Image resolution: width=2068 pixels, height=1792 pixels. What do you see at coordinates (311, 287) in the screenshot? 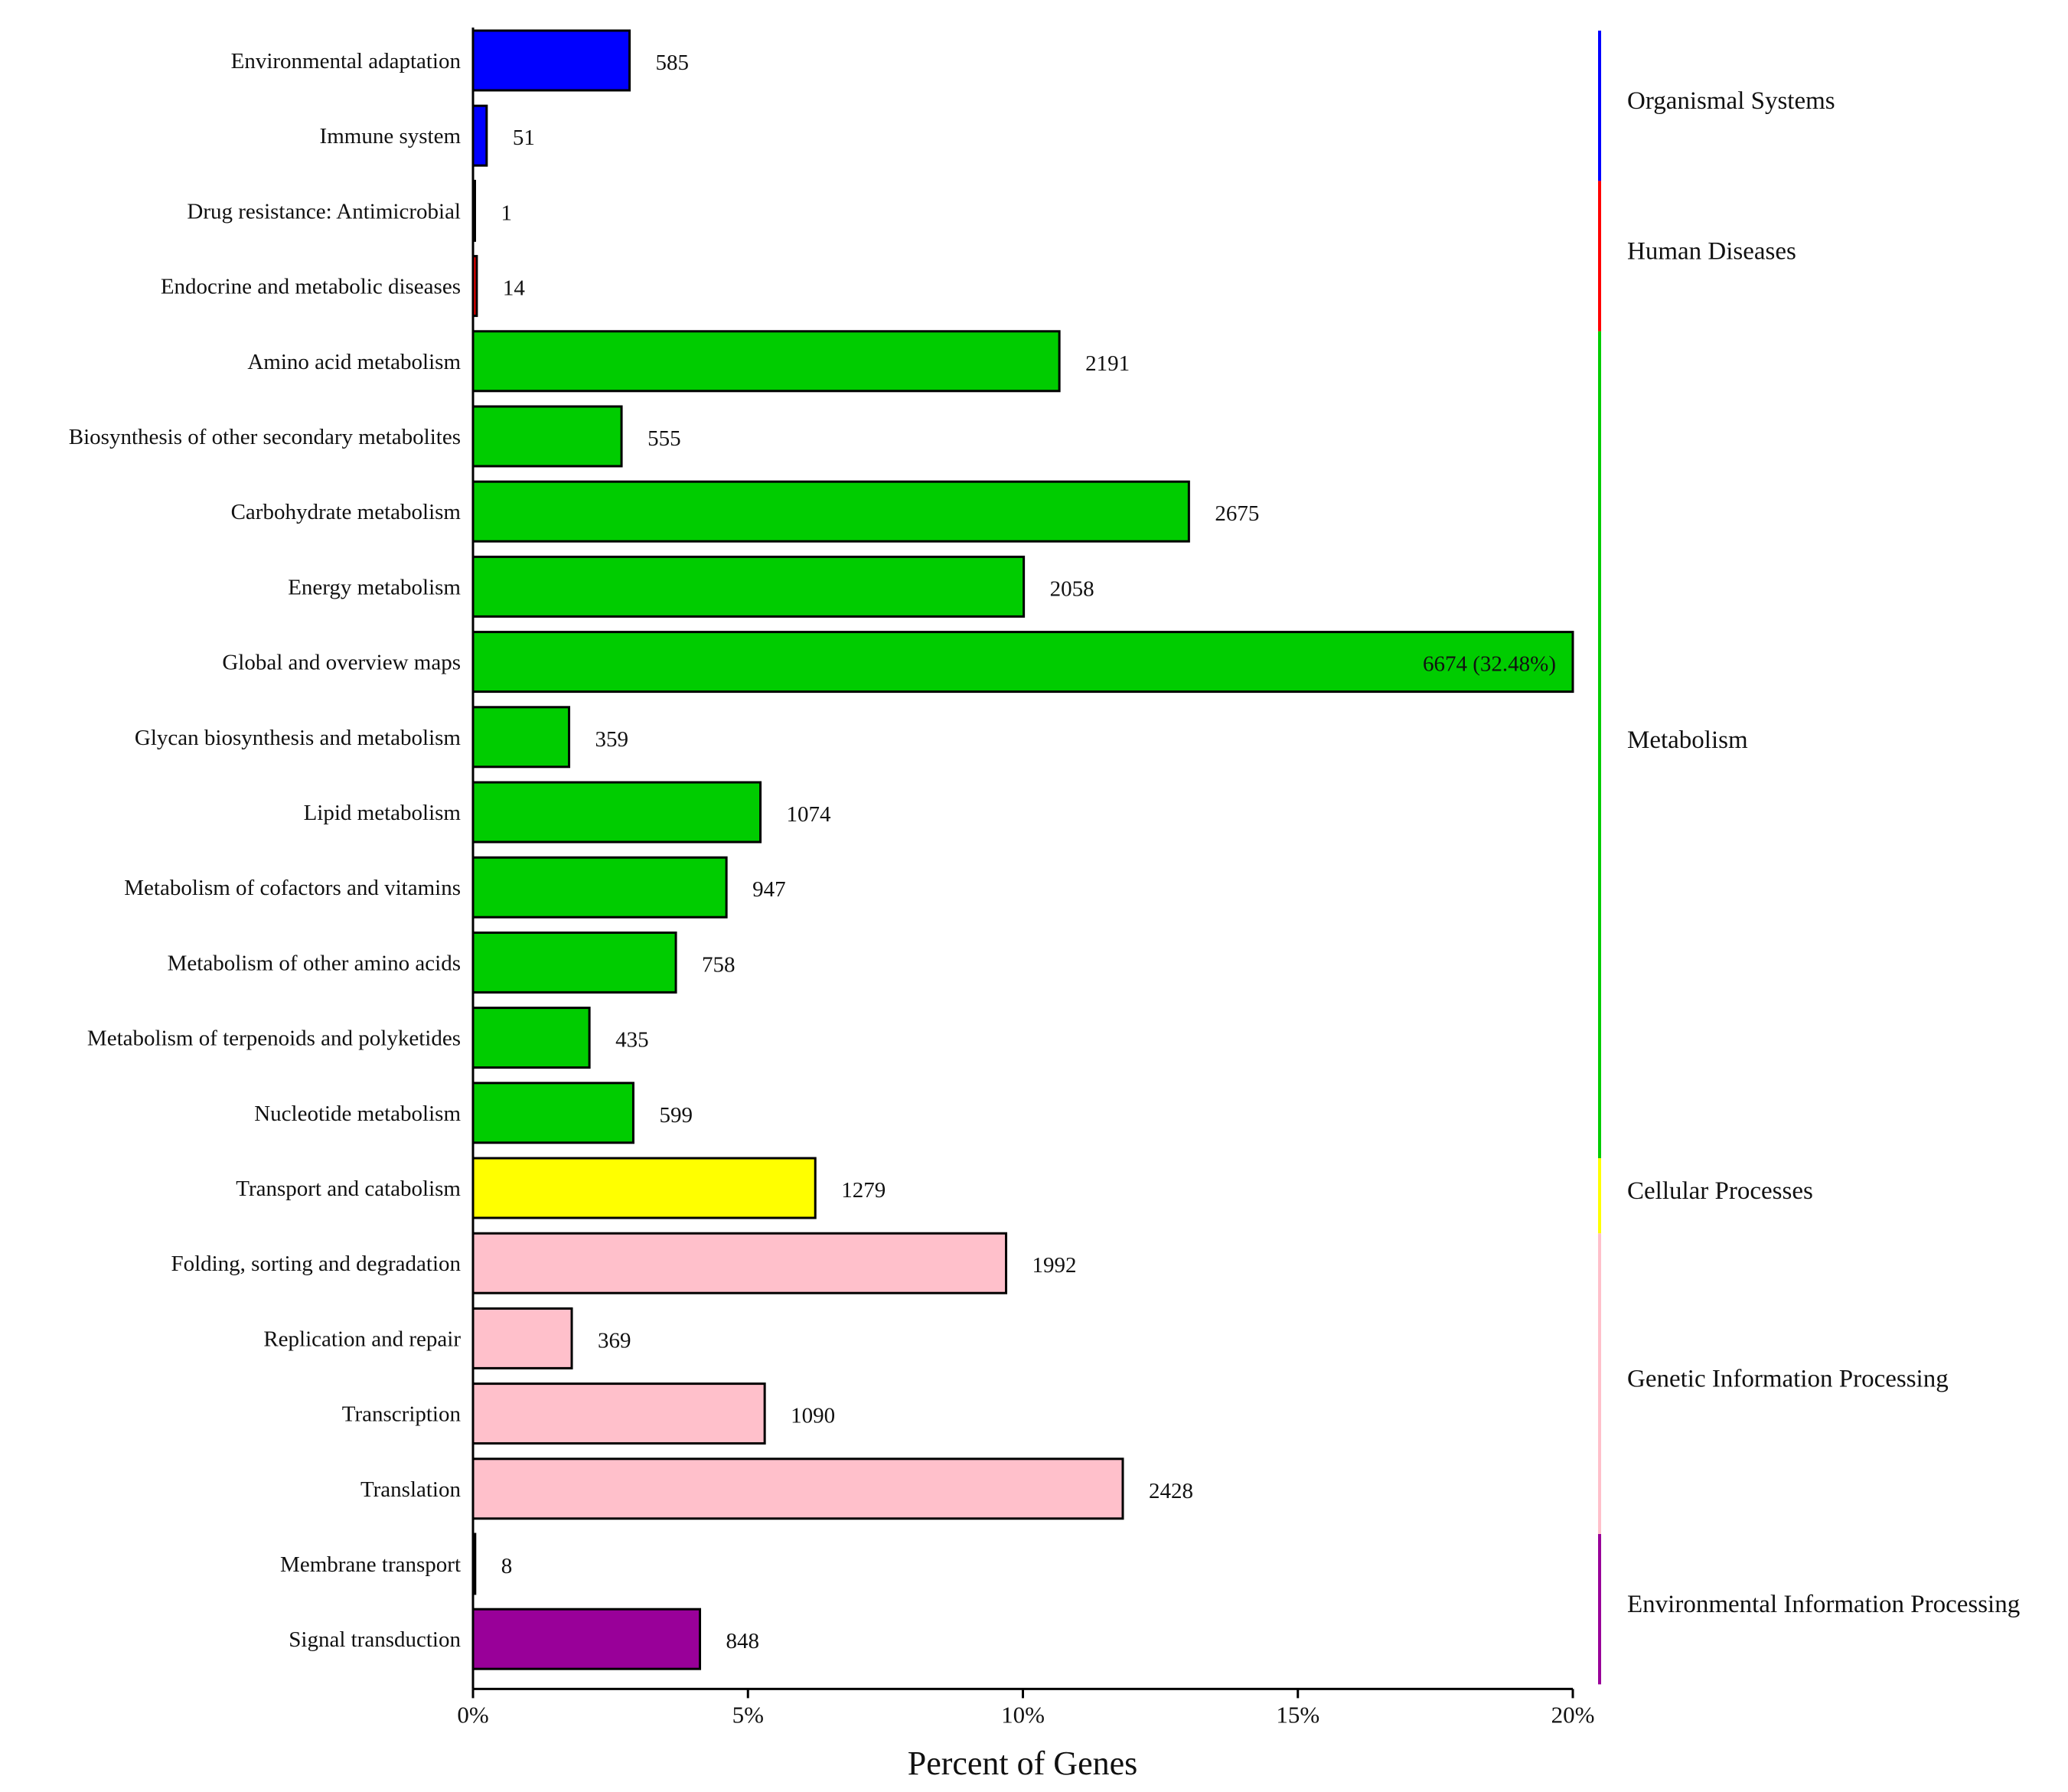
I see `category-label: Endocrine and metabolic diseases` at bounding box center [311, 287].